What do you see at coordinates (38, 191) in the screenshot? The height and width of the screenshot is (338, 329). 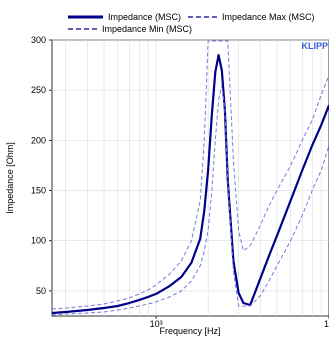 I see `y-tick-label: 150` at bounding box center [38, 191].